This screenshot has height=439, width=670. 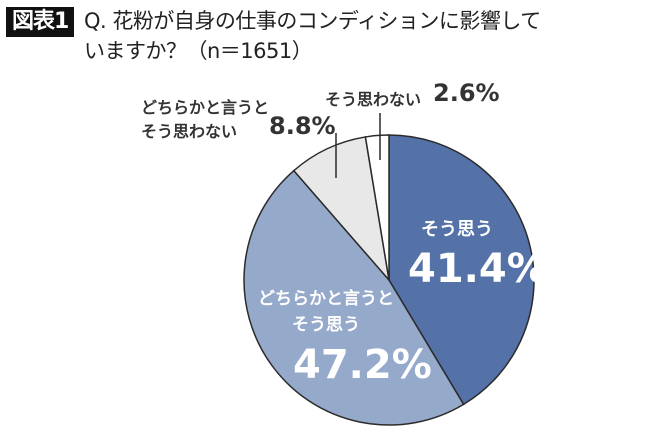 I want to click on value-somewhat-disagree: 8.8%, so click(x=302, y=126).